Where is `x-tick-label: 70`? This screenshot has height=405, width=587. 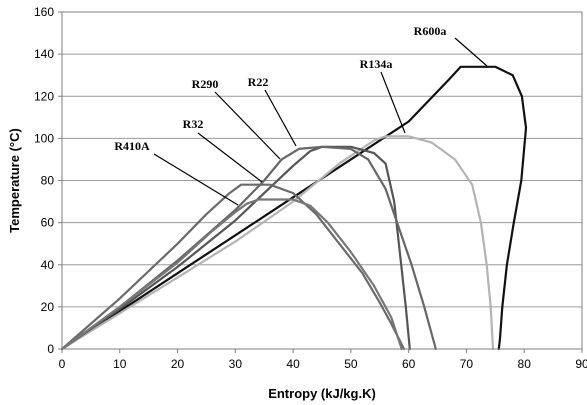 x-tick-label: 70 is located at coordinates (467, 364).